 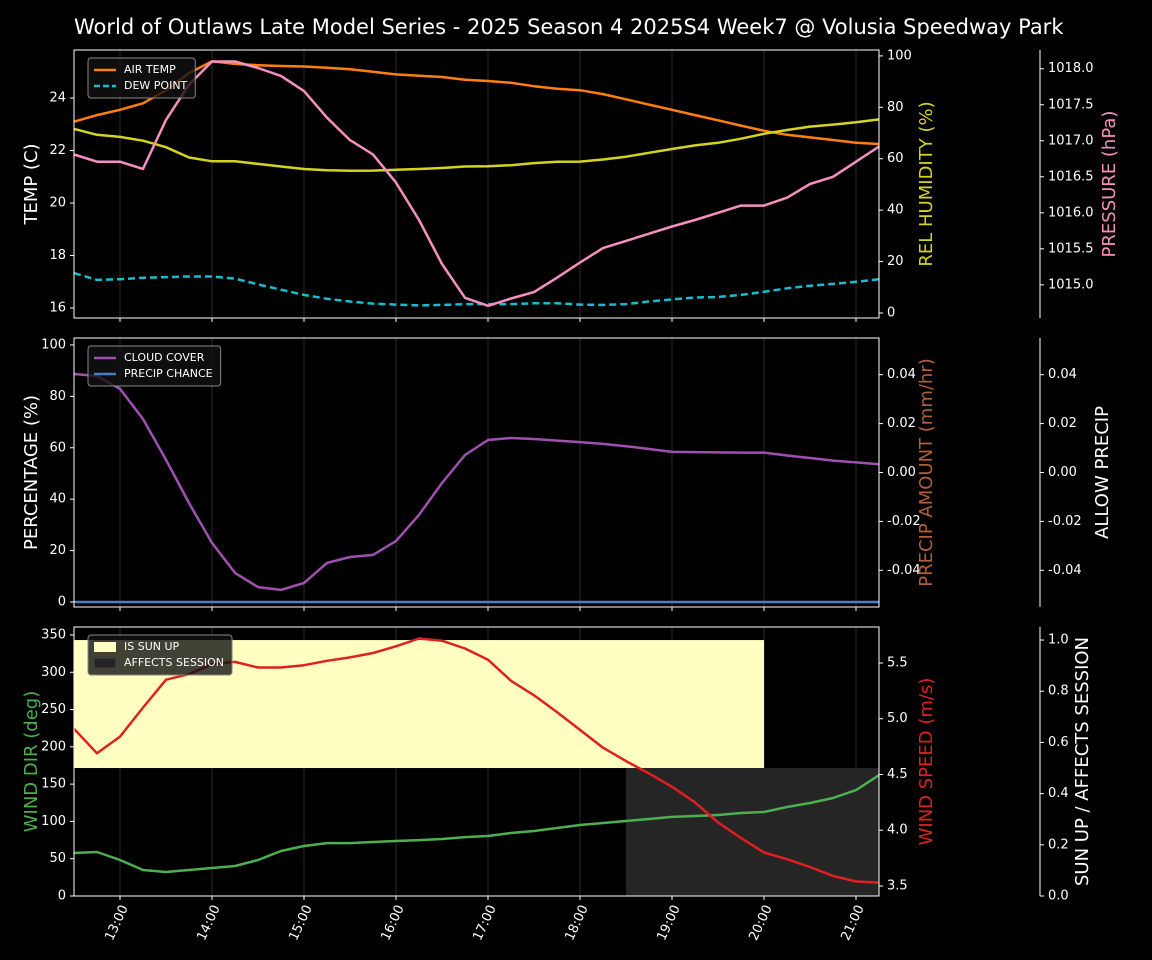 What do you see at coordinates (926, 762) in the screenshot?
I see `y2-axis-label: WIND SPEED (m/s)` at bounding box center [926, 762].